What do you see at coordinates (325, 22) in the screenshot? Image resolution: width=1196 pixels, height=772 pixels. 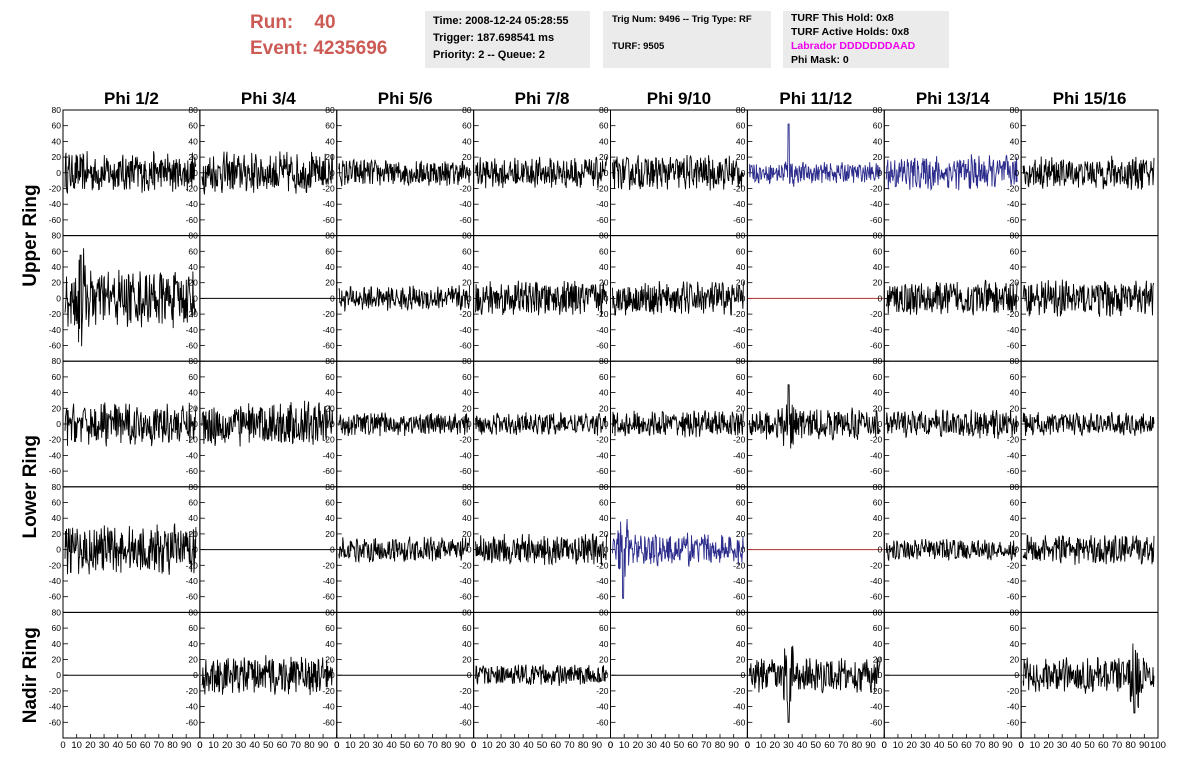 I see `run-value: 40` at bounding box center [325, 22].